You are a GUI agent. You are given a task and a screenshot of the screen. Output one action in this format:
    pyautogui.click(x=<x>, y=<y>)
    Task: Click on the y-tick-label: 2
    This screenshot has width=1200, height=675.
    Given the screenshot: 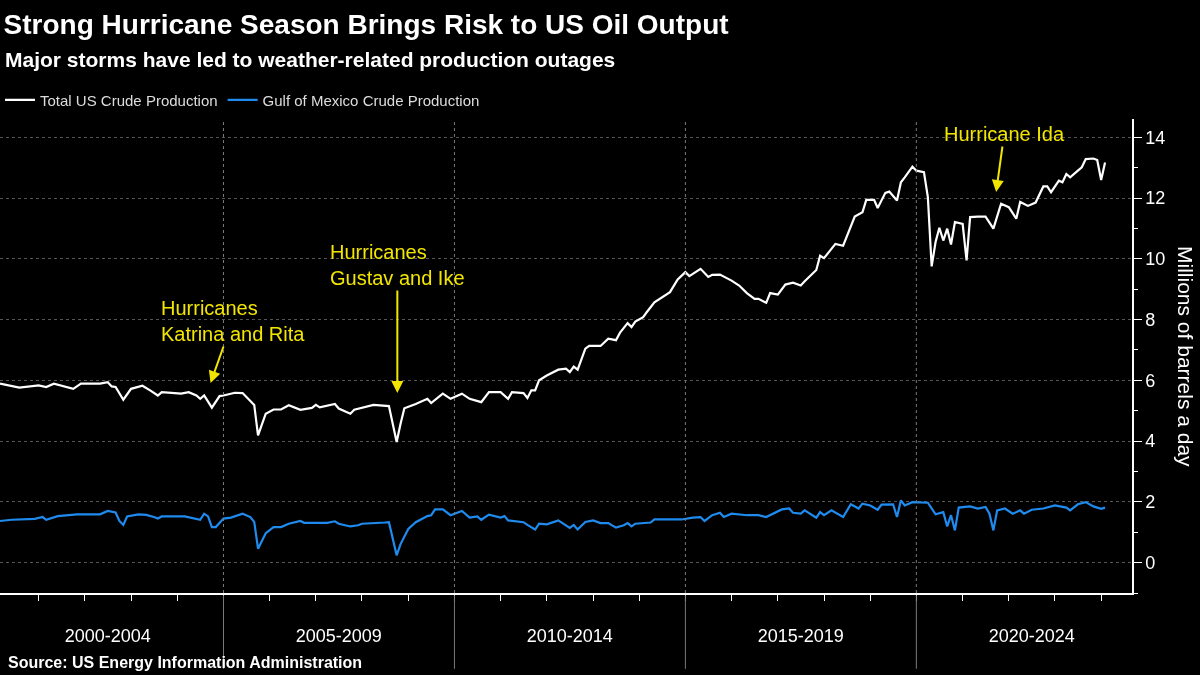 What is the action you would take?
    pyautogui.click(x=1150, y=502)
    